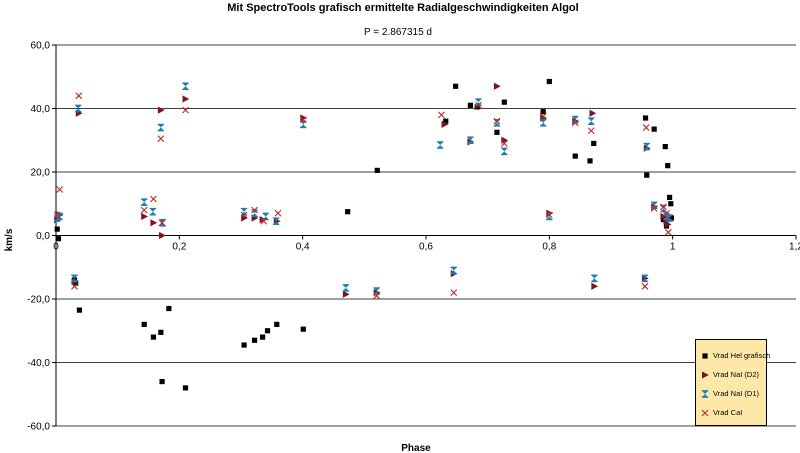 This screenshot has height=453, width=800. What do you see at coordinates (673, 247) in the screenshot?
I see `x-tick-label: 1` at bounding box center [673, 247].